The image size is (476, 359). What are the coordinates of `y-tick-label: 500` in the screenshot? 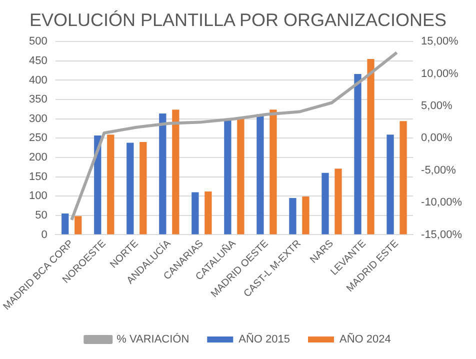 It's located at (38, 42).